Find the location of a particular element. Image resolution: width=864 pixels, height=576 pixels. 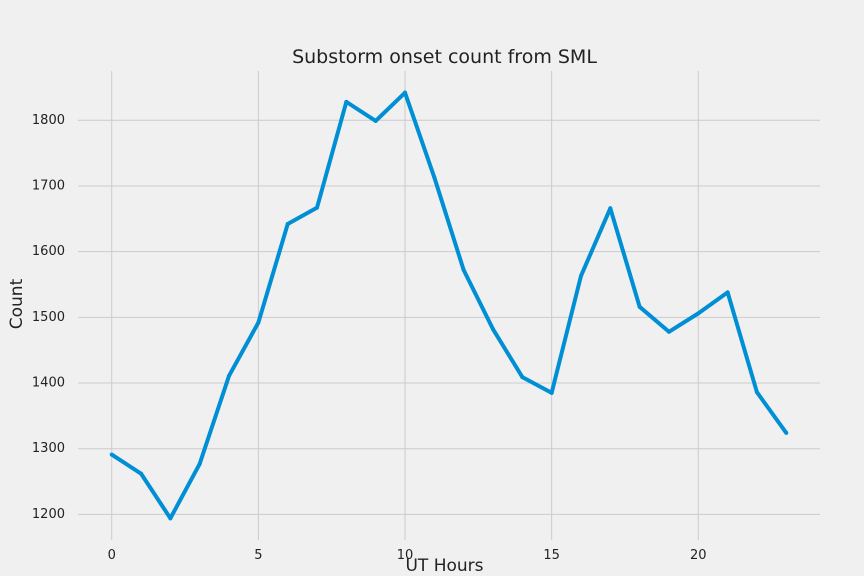

y-axis-label: Count is located at coordinates (17, 303).